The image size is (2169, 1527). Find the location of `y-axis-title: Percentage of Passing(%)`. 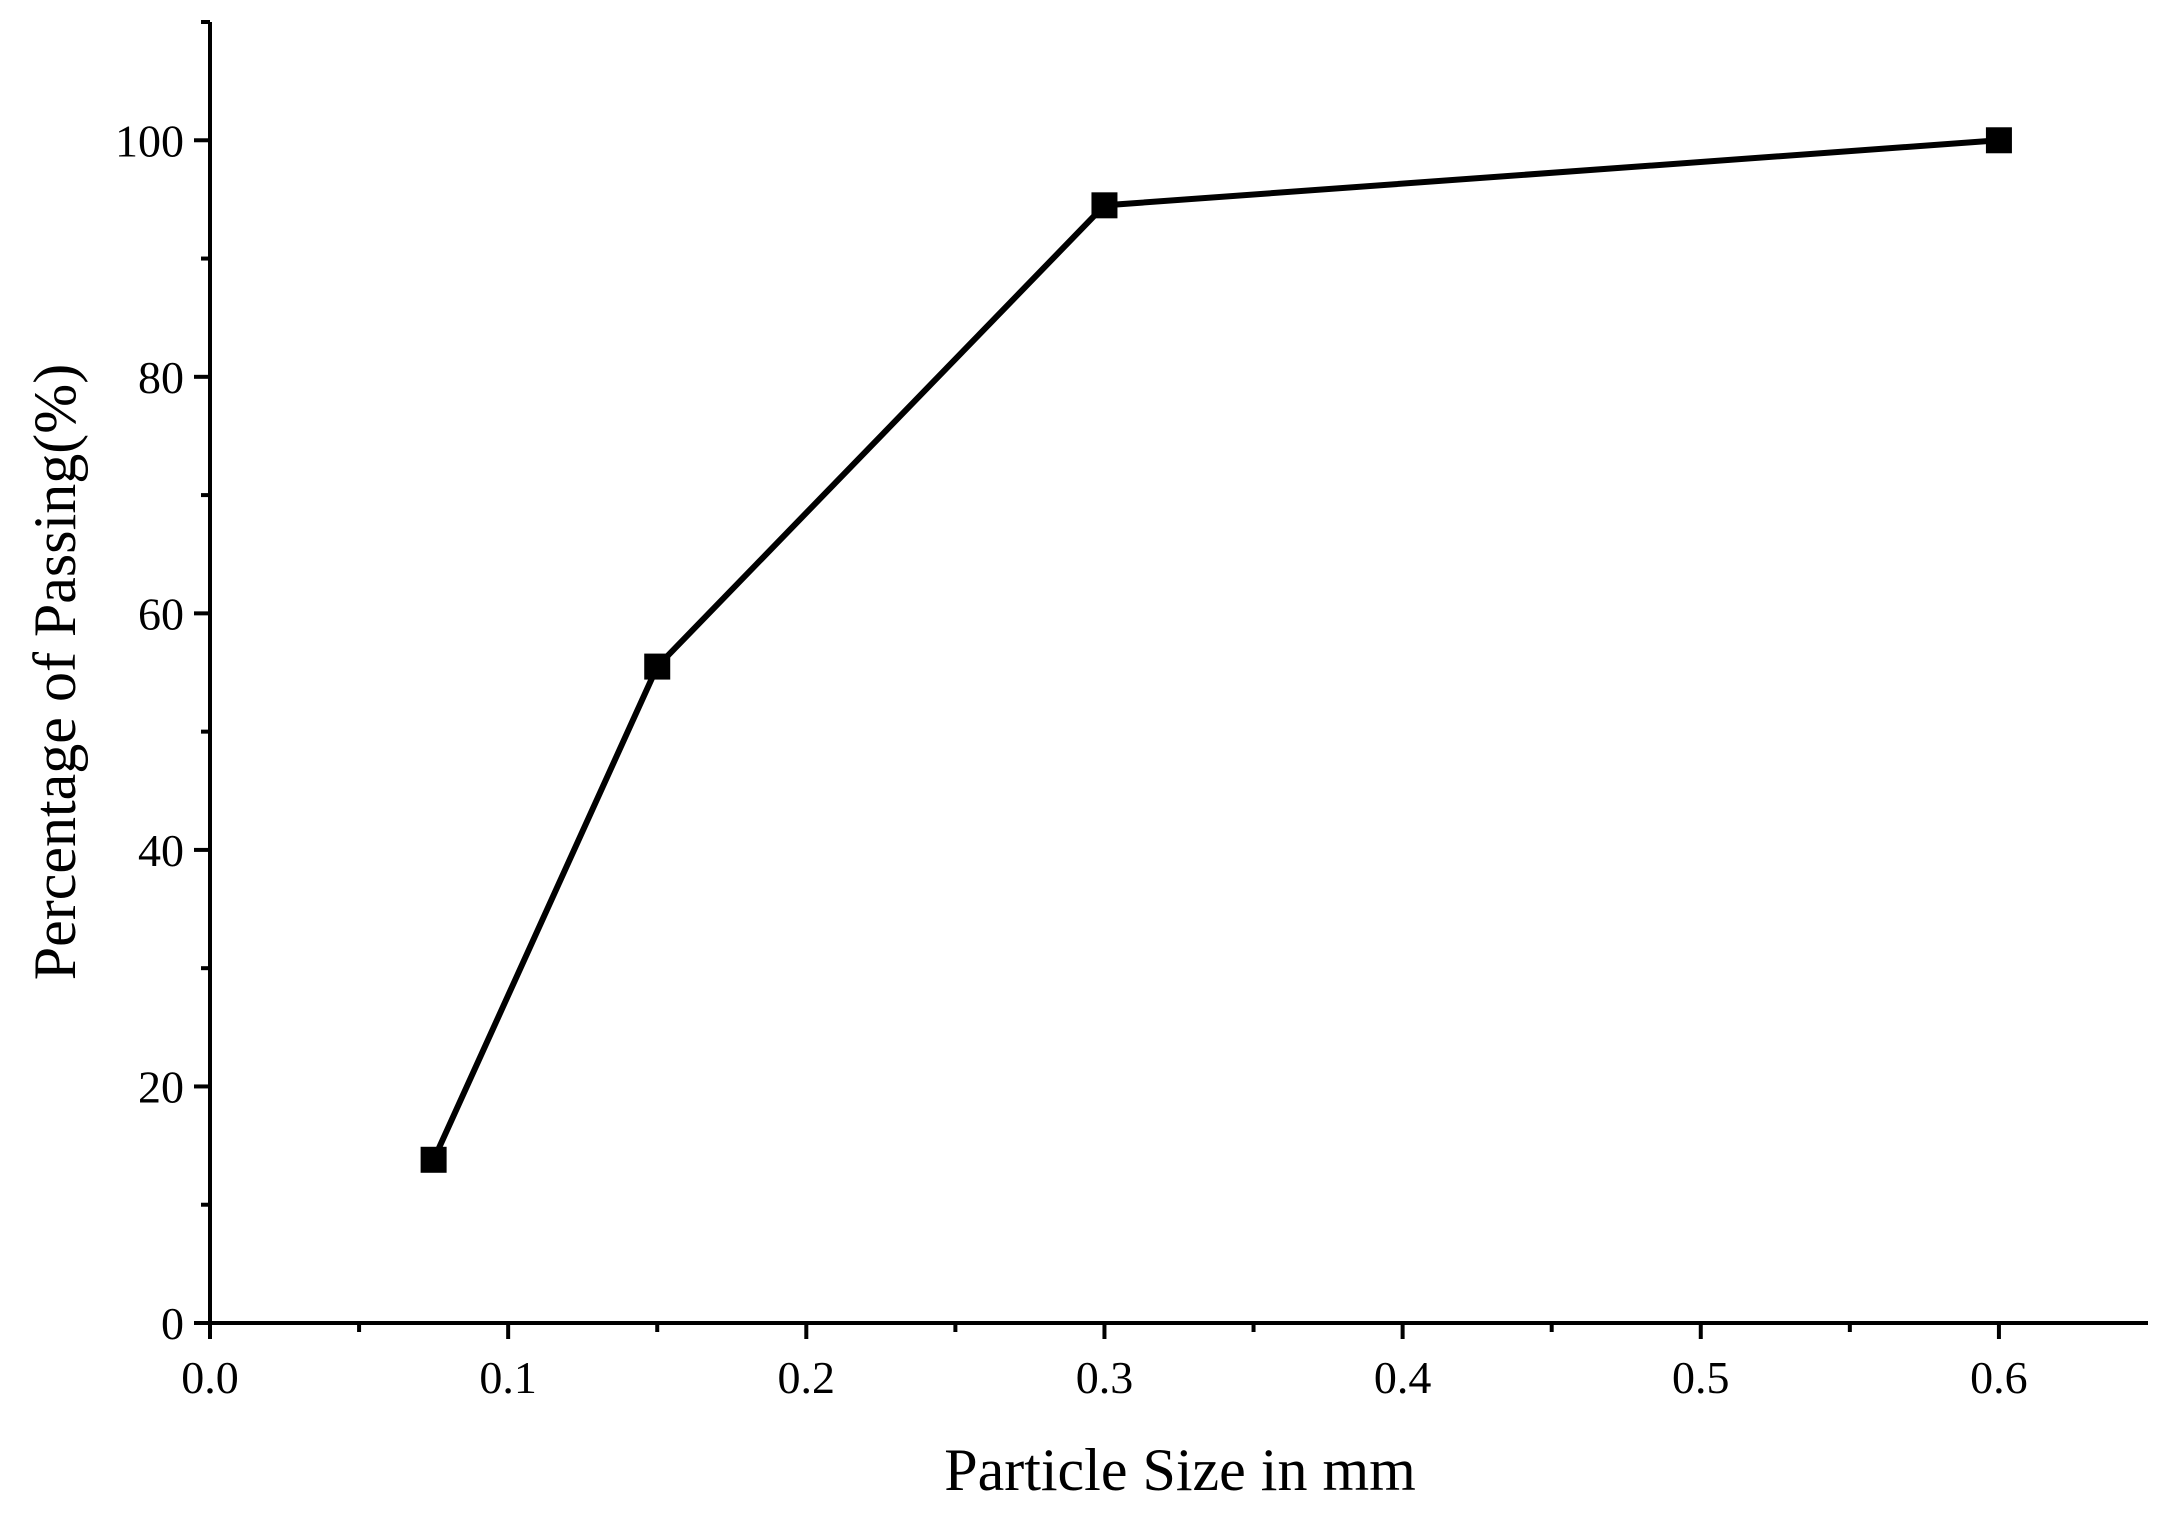

y-axis-title: Percentage of Passing(%) is located at coordinates (55, 672).